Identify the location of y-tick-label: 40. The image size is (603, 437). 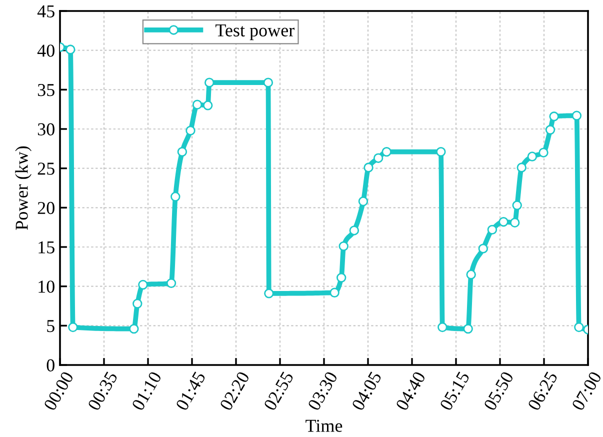
(45, 50).